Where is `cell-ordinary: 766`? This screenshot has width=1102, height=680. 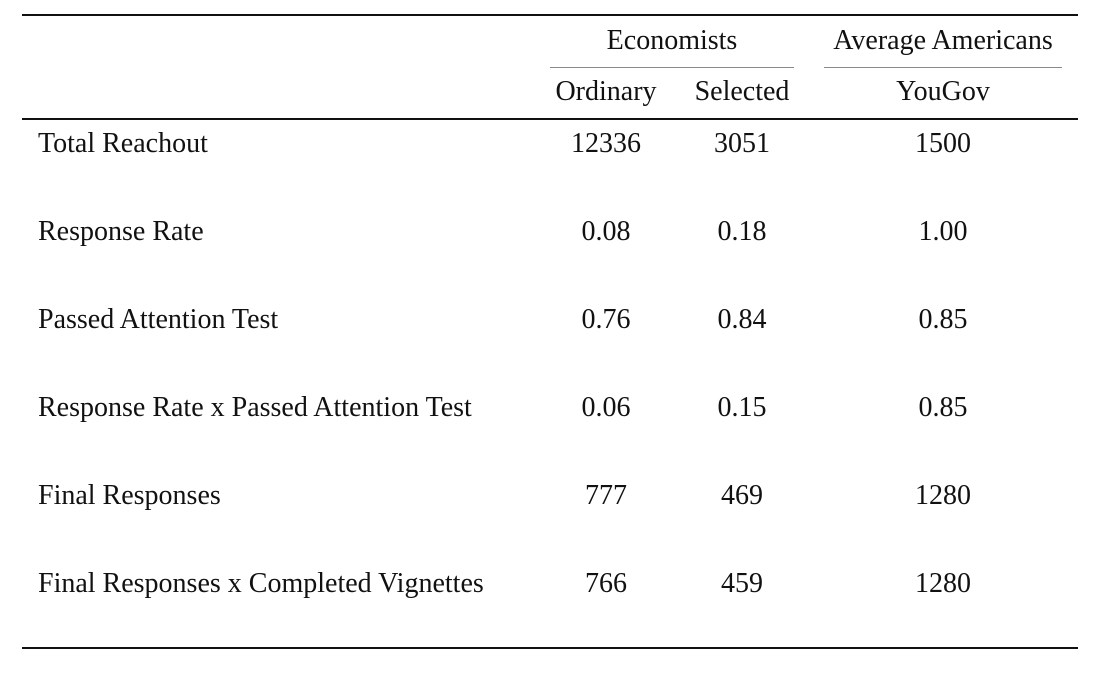 cell-ordinary: 766 is located at coordinates (606, 583).